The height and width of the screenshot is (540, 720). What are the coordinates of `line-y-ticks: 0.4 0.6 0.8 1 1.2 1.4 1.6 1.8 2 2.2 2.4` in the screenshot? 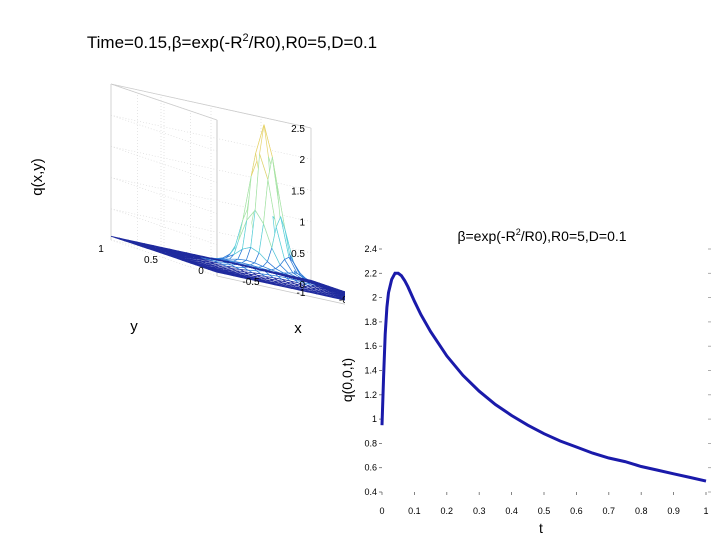 It's located at (373, 370).